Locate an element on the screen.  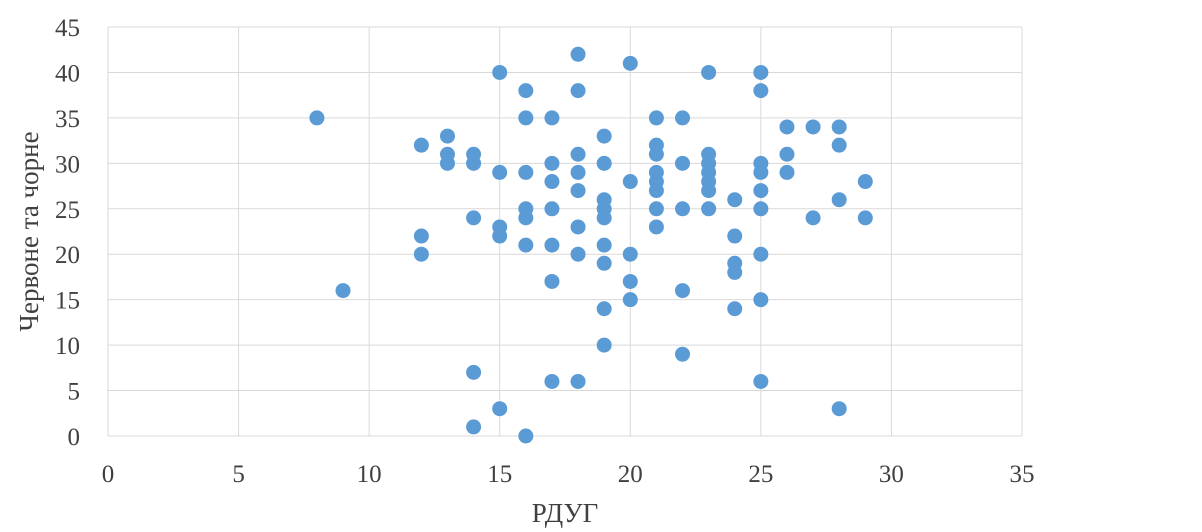
x-tick-label: 30 is located at coordinates (891, 474).